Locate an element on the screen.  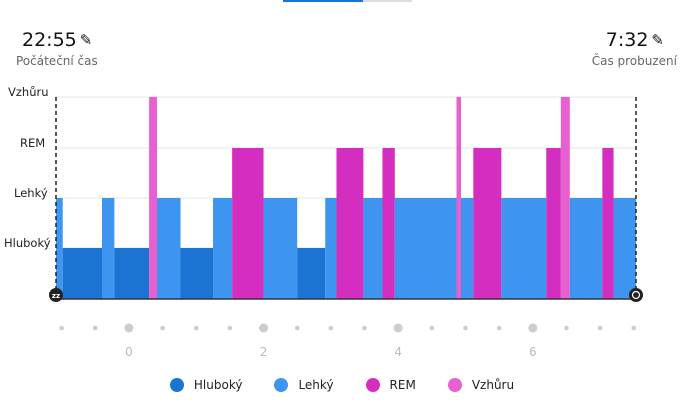
x-tick-label: 6 is located at coordinates (533, 352).